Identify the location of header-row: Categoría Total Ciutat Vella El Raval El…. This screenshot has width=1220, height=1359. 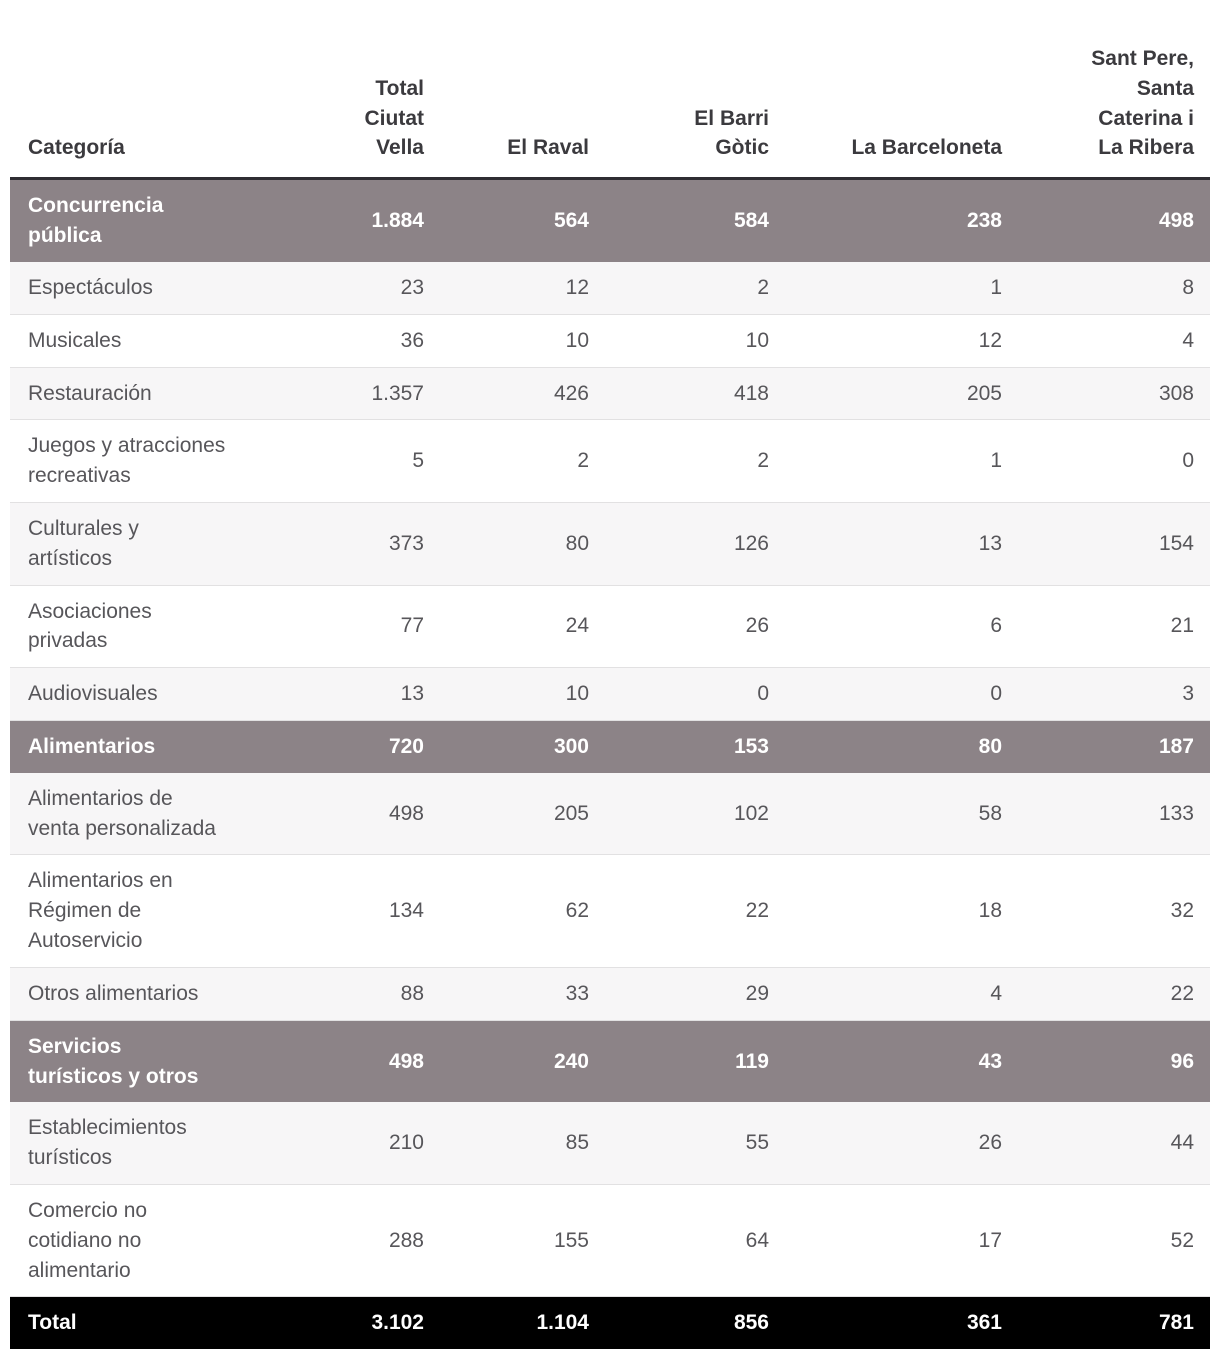
(610, 90).